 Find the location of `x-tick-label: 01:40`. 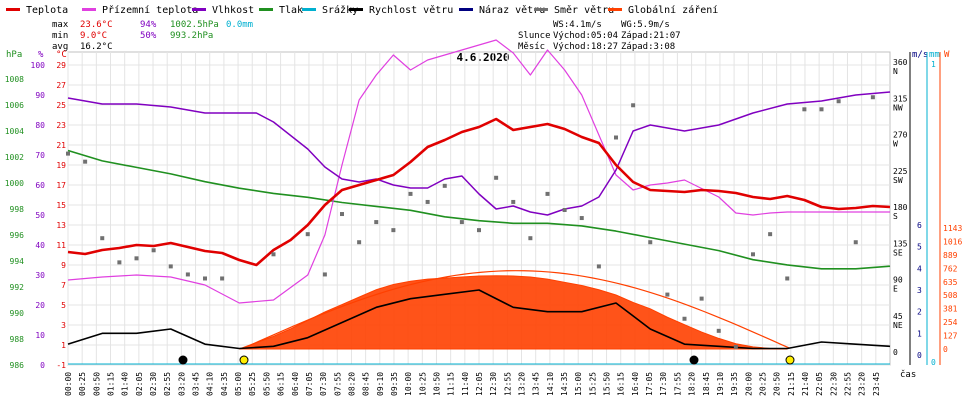

x-tick-label: 01:40 is located at coordinates (125, 384).